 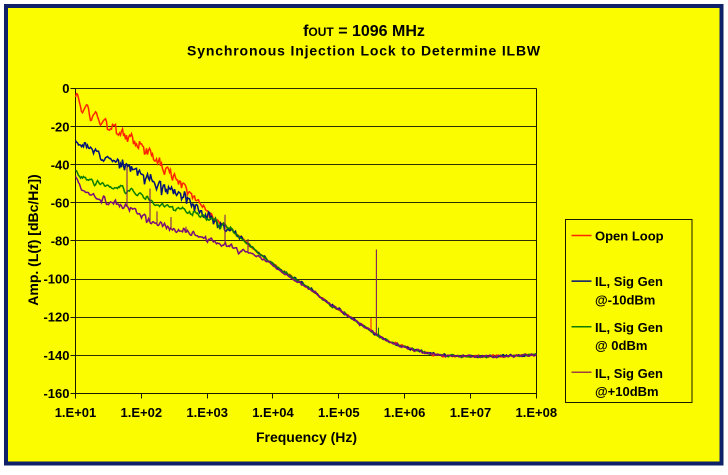 I want to click on svg-text: 1.E+06, so click(x=405, y=412).